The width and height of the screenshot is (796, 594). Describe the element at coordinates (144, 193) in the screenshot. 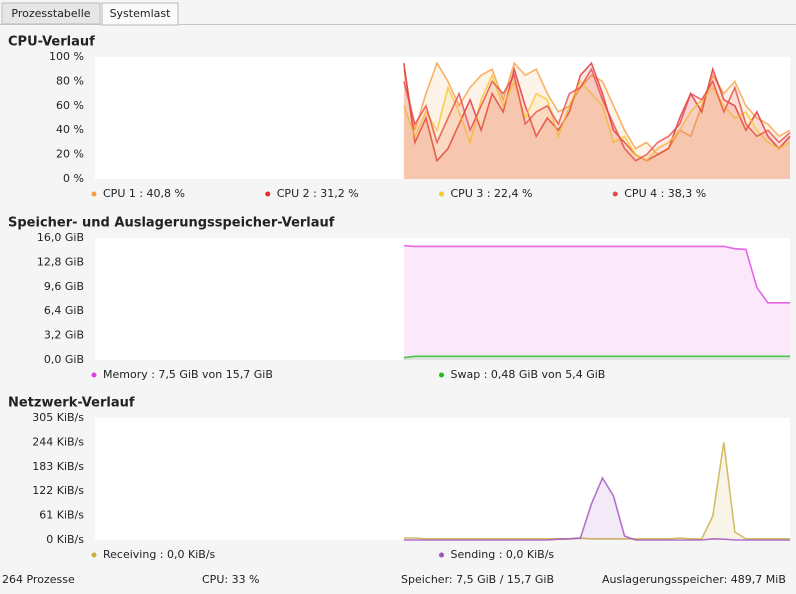

I see `legend-label: CPU 1 : 40,8 %` at that location.